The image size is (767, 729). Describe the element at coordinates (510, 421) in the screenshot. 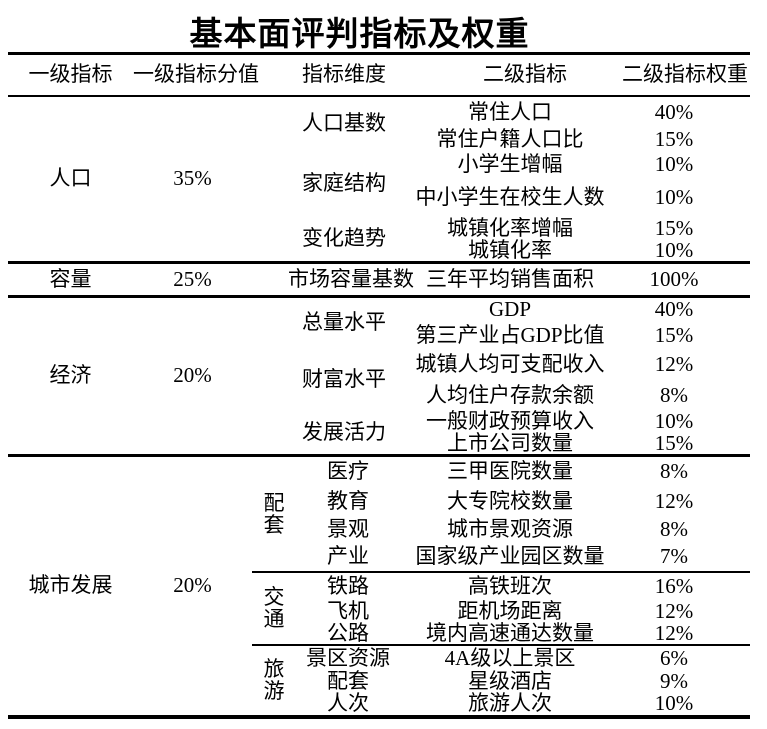

I see `cell-level2-indicator: 一般财政预算收入` at that location.